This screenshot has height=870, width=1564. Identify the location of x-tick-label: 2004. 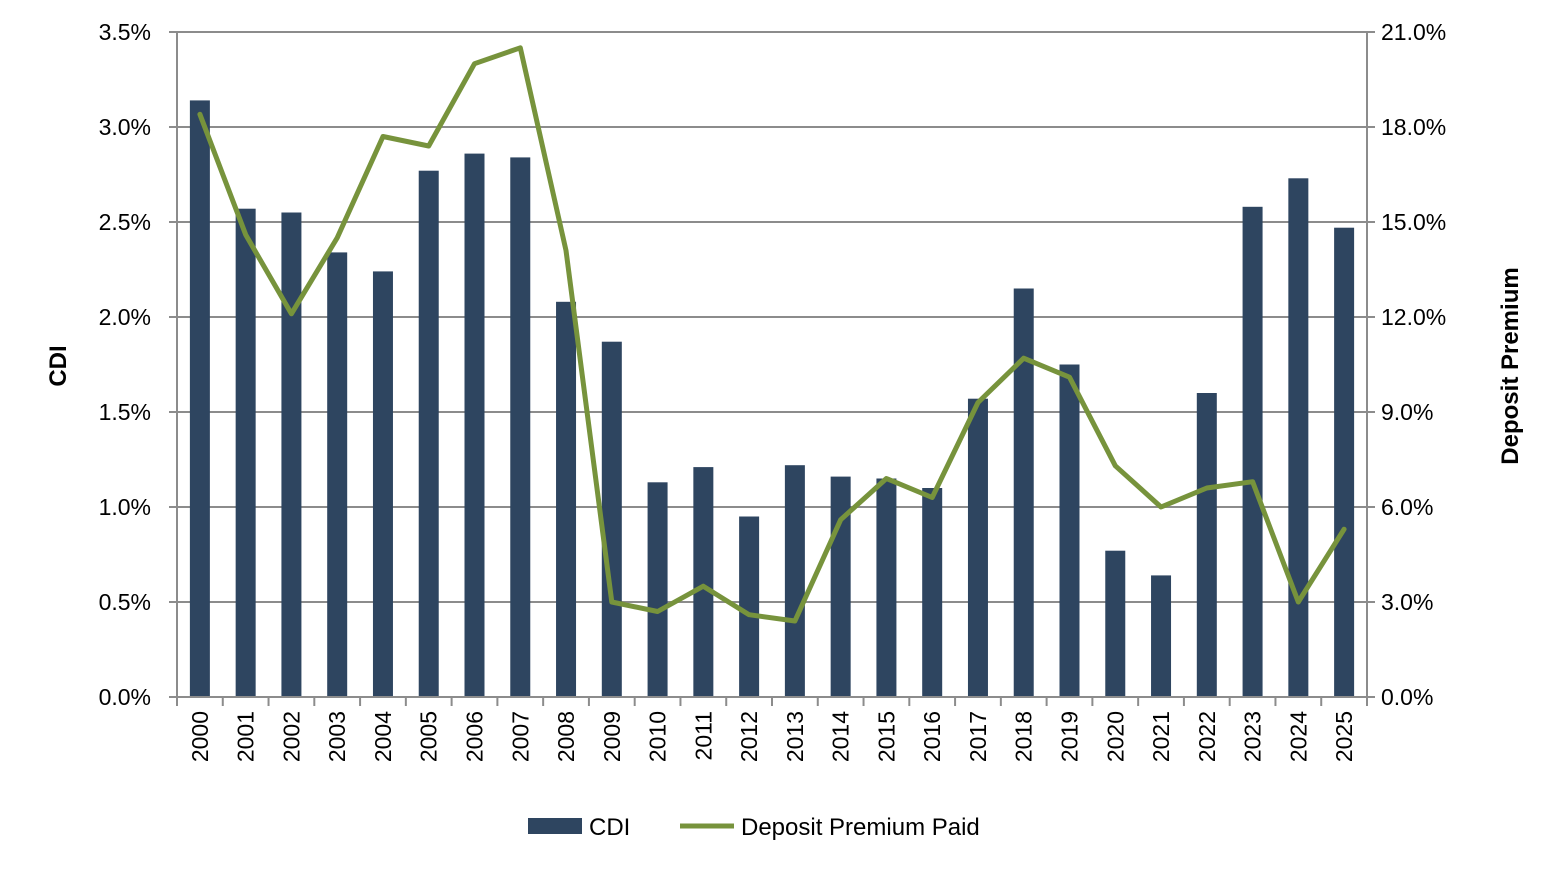
(383, 736).